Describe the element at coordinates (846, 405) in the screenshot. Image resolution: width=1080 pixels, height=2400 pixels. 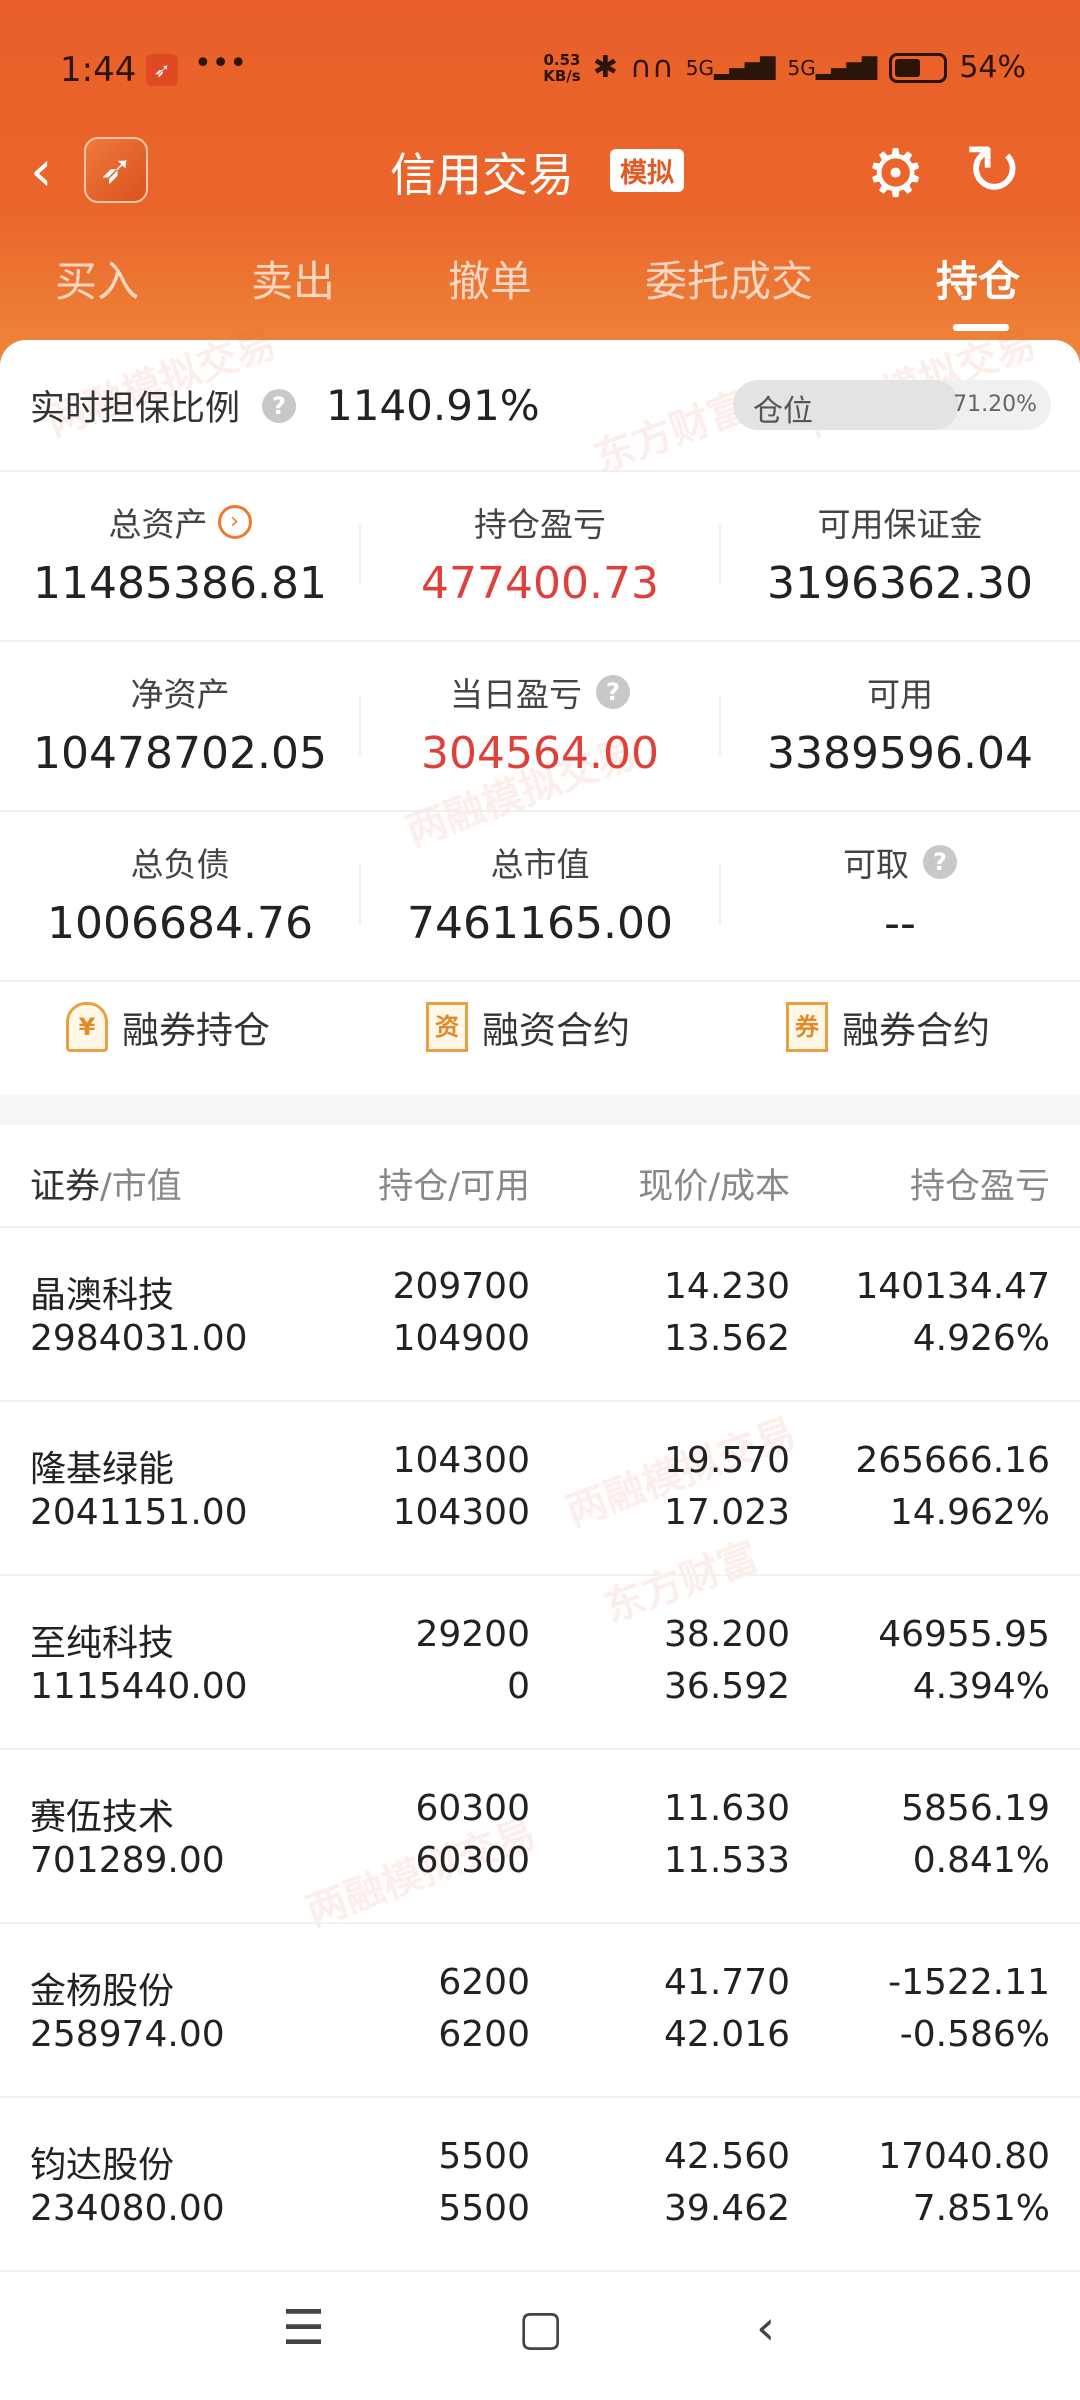
I see `position-bar-fill` at that location.